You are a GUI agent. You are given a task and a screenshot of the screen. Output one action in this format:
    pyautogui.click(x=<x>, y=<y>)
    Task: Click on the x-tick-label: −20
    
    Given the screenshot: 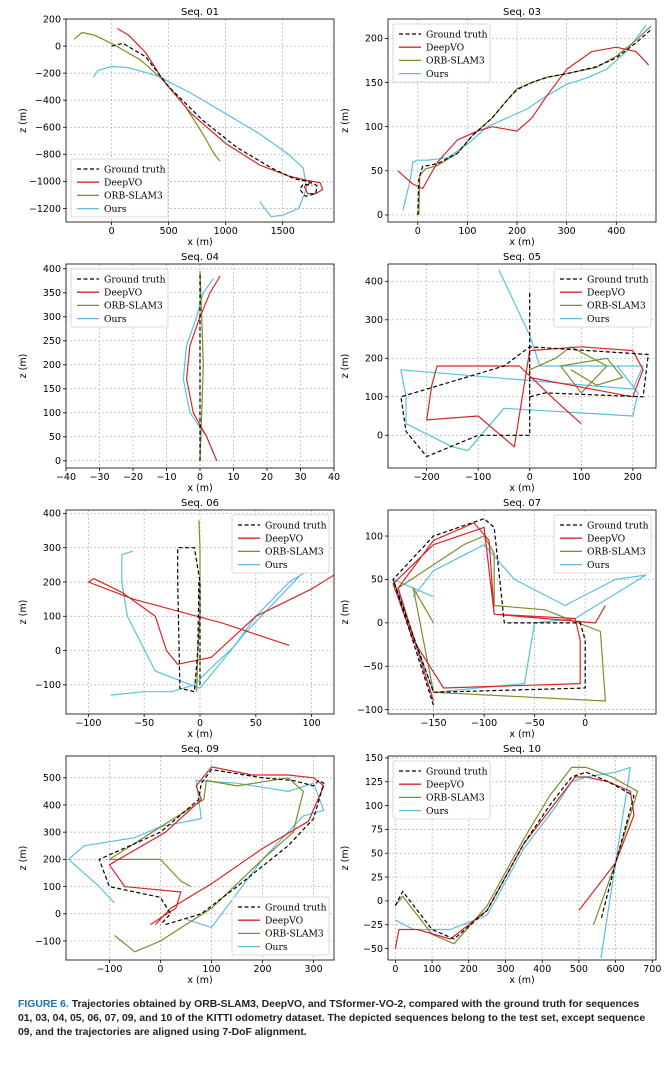 What is the action you would take?
    pyautogui.click(x=133, y=477)
    